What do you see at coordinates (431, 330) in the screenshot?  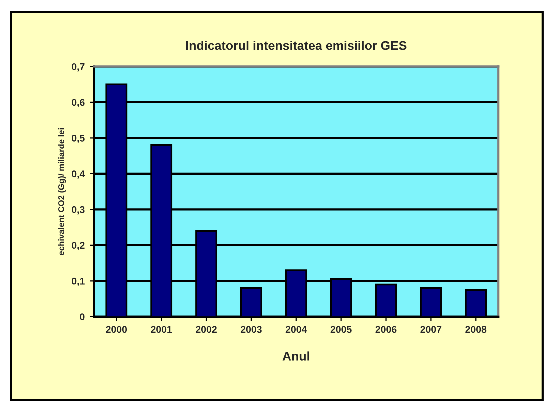 I see `x-tick-label: 2007` at bounding box center [431, 330].